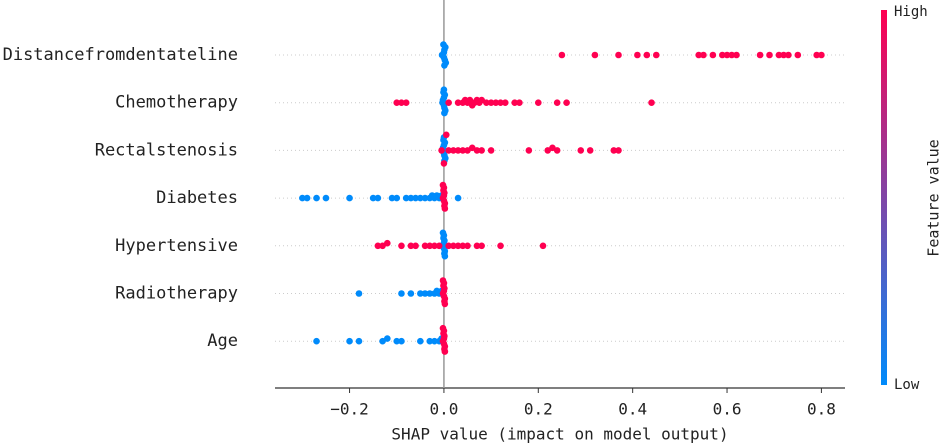 This screenshot has width=945, height=444. What do you see at coordinates (166, 150) in the screenshot?
I see `feature-label: Rectalstenosis` at bounding box center [166, 150].